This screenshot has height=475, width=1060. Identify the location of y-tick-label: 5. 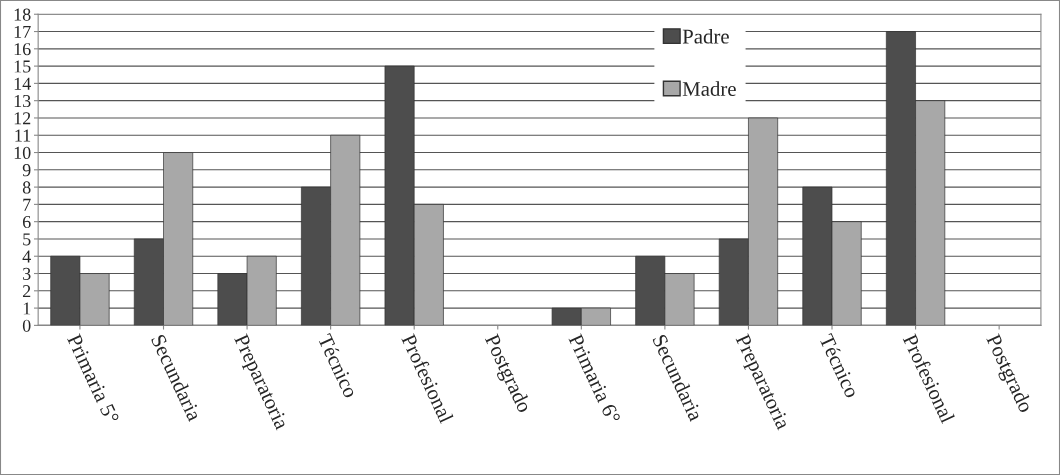
(27, 239).